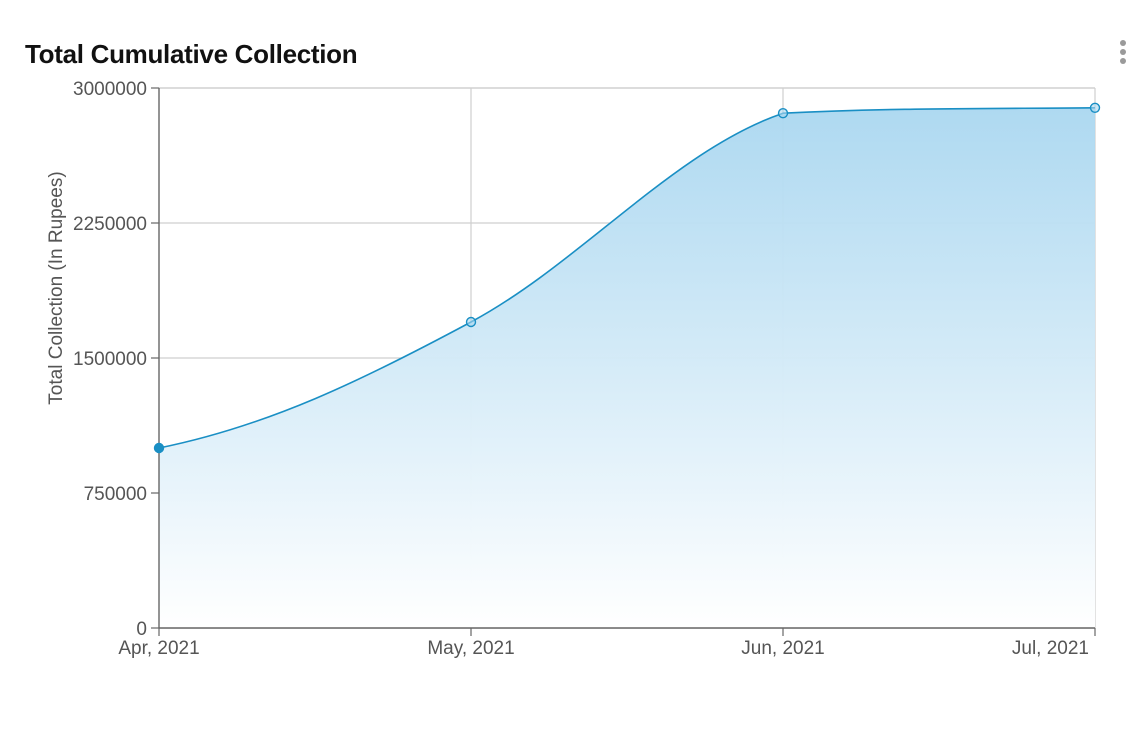 This screenshot has height=730, width=1129. I want to click on y-axis-title: Total Collection (In Rupees), so click(56, 287).